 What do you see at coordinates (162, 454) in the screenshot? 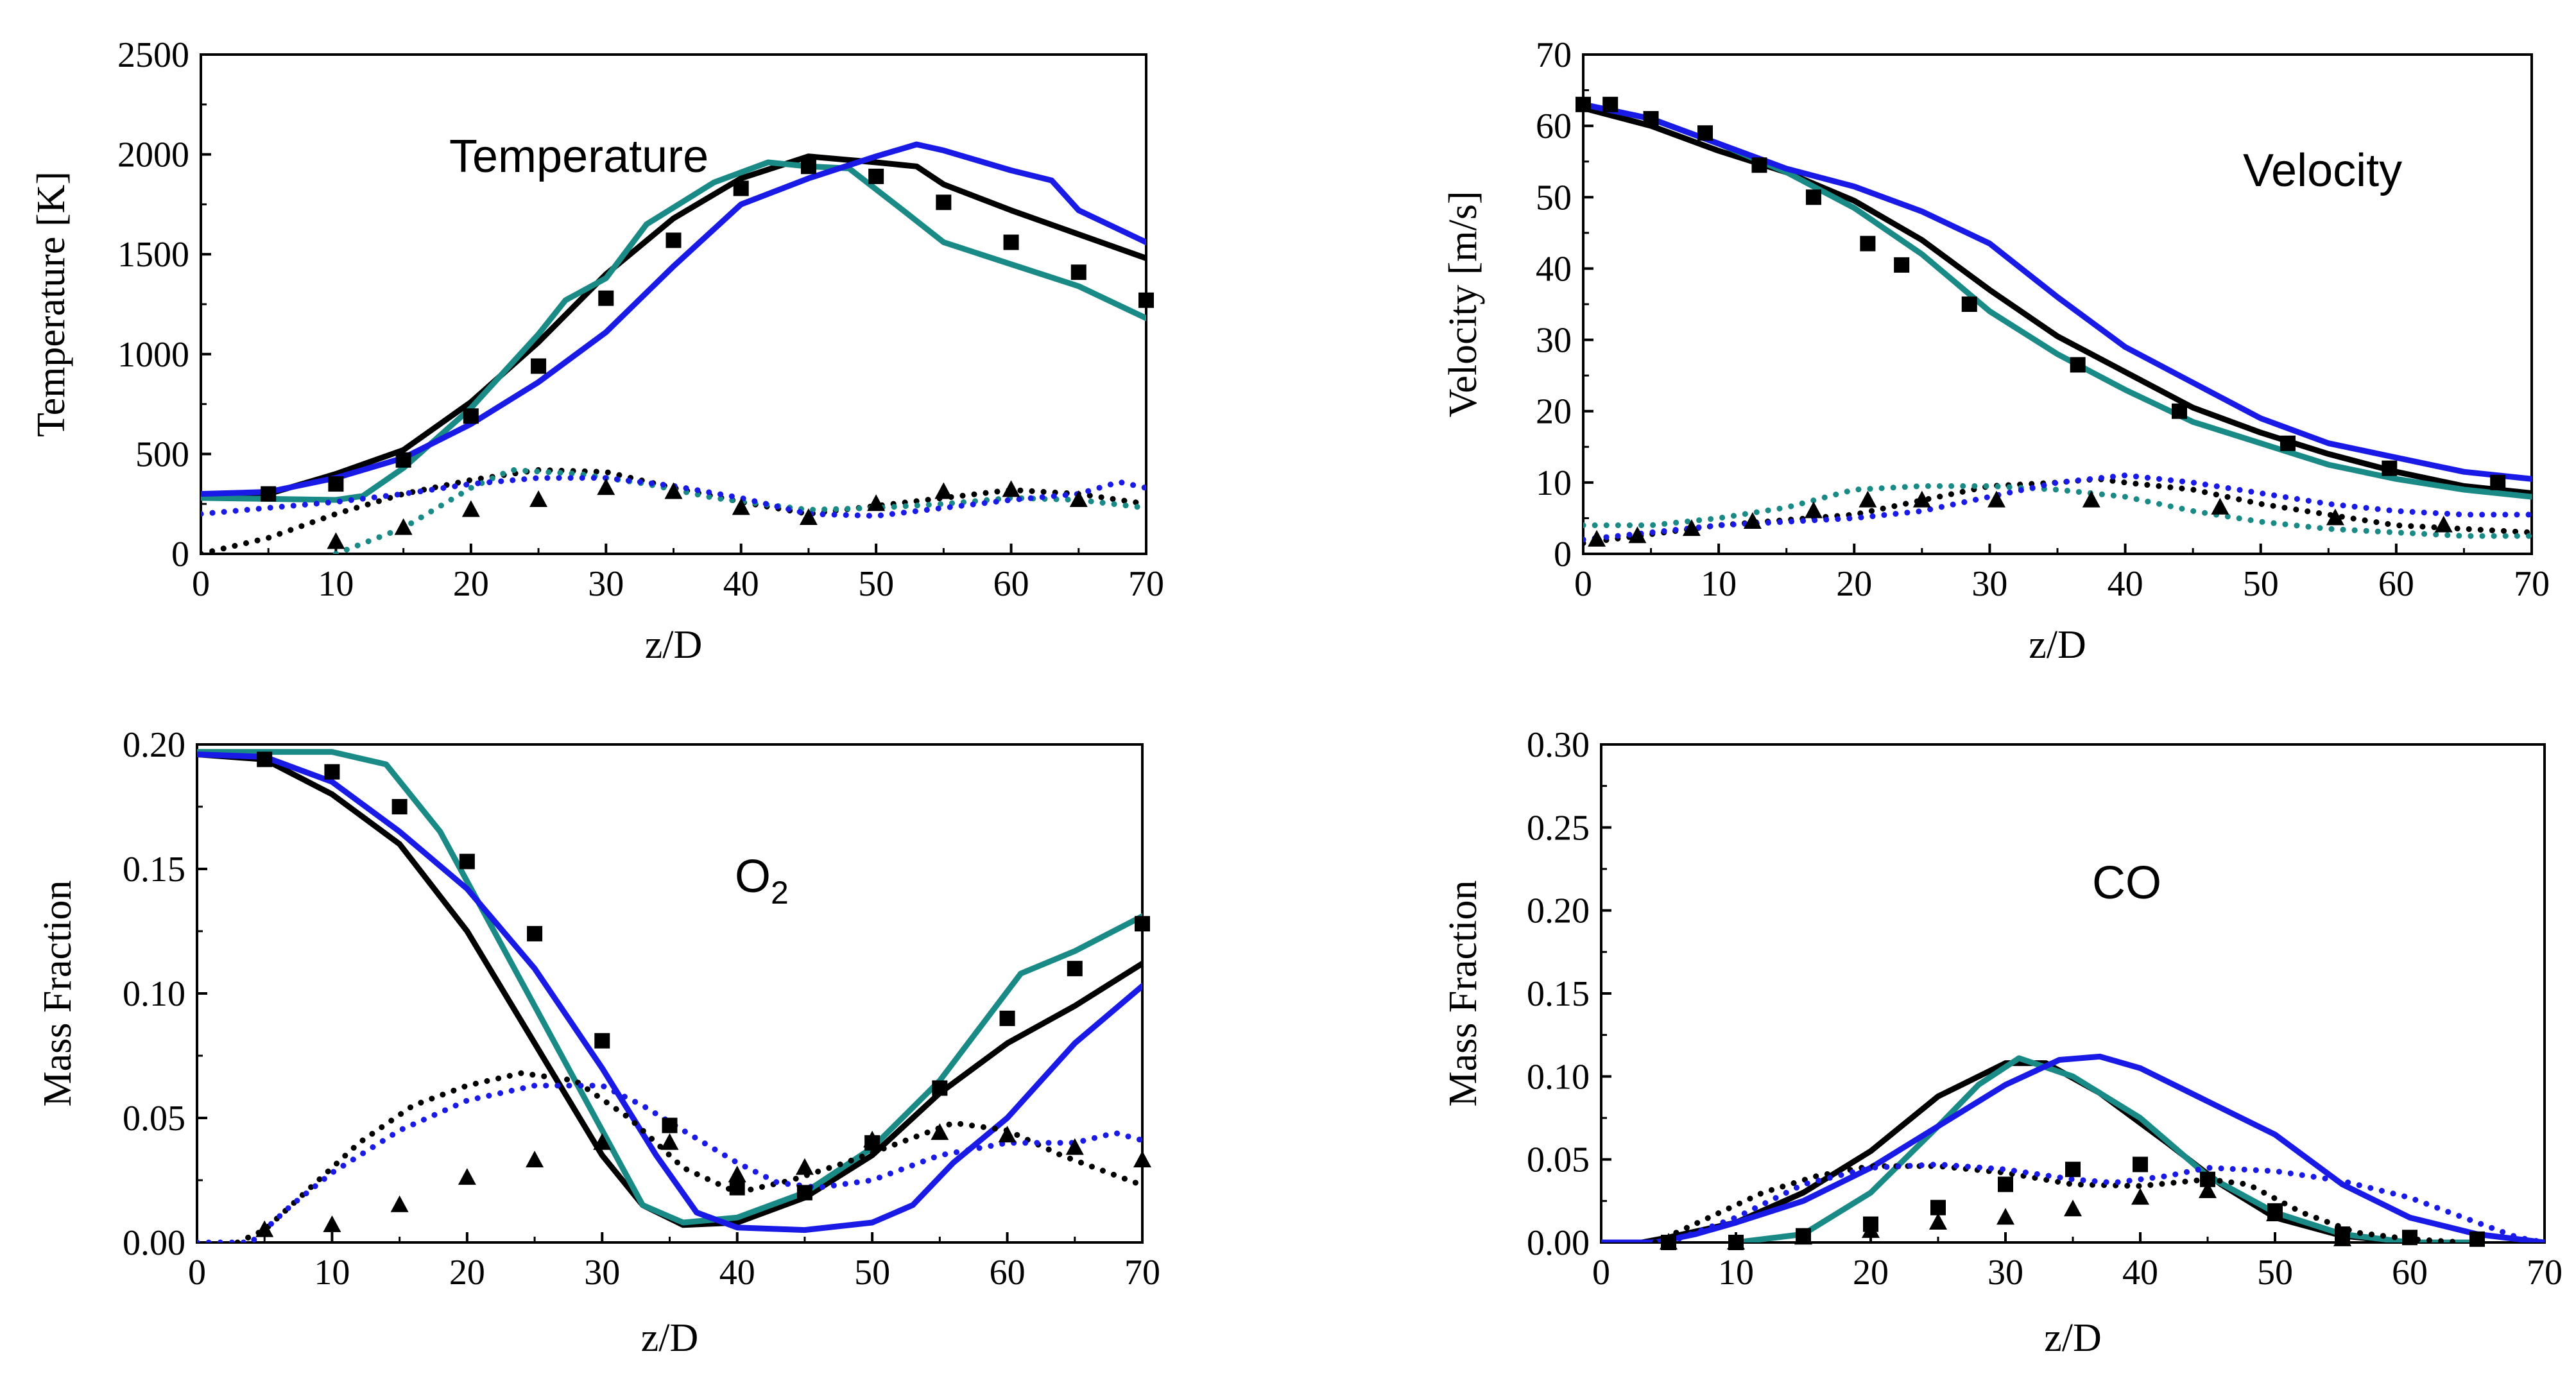
I see `y-tick-label: 500` at bounding box center [162, 454].